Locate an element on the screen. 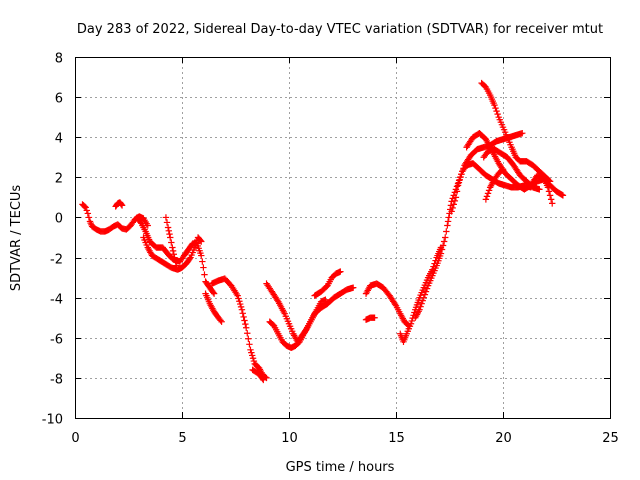  y-tick-label: -10 is located at coordinates (52, 420).